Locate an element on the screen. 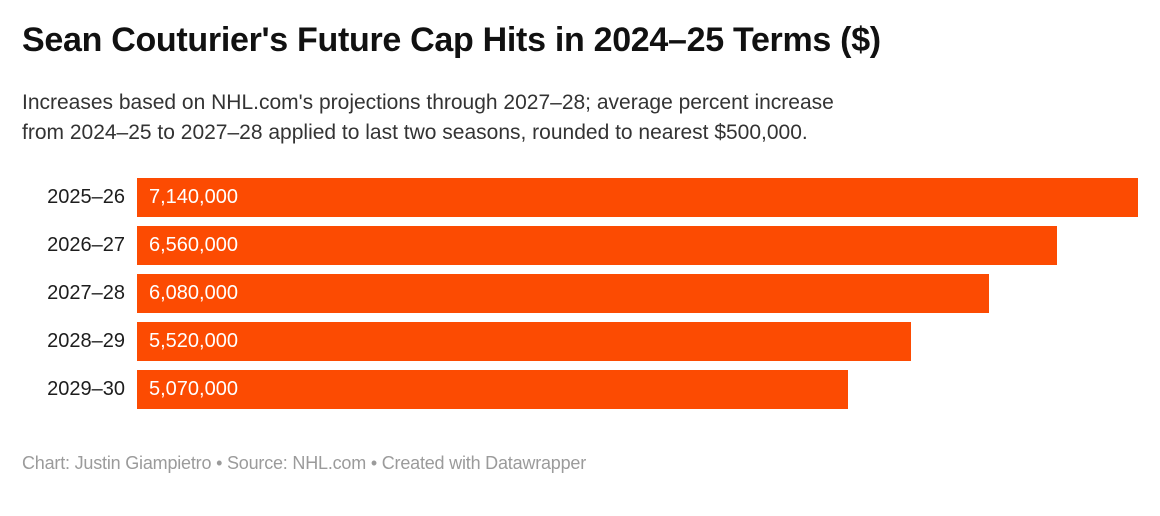 The width and height of the screenshot is (1160, 516). chart-row: 2025–26 7,140,000 is located at coordinates (580, 197).